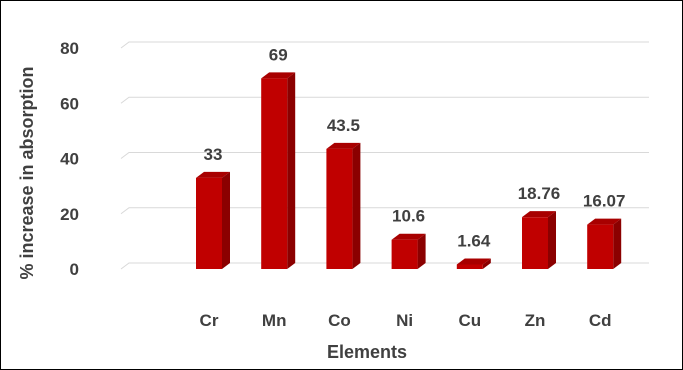 The image size is (683, 370). Describe the element at coordinates (69, 214) in the screenshot. I see `y-tick-label: 20` at that location.